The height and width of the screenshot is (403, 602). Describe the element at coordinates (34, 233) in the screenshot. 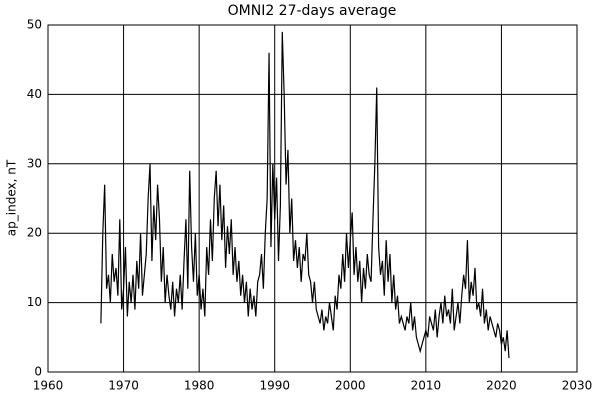

I see `y-tick-label: 20` at that location.